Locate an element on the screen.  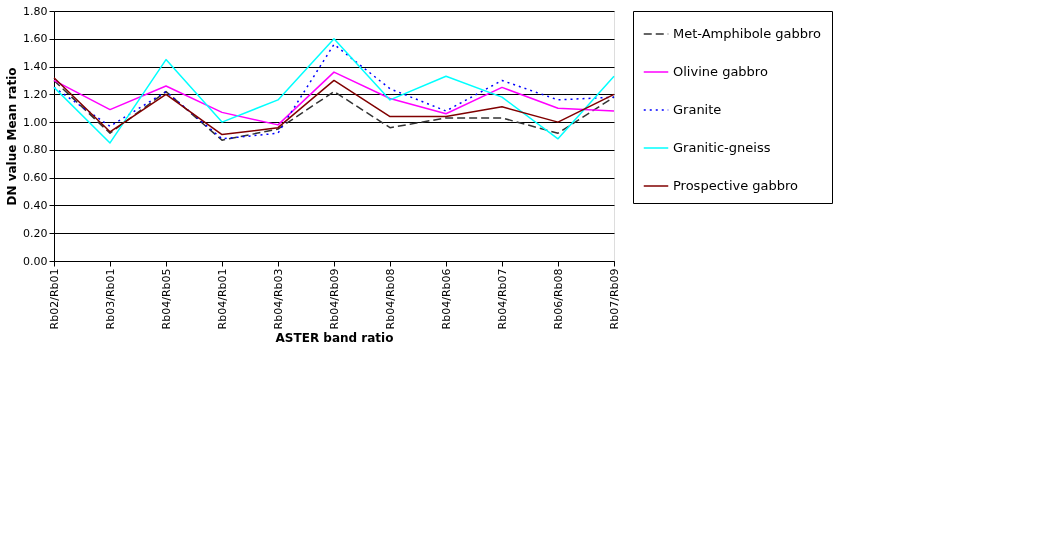
x-axis-title: ASTER band ratio is located at coordinates (334, 338).